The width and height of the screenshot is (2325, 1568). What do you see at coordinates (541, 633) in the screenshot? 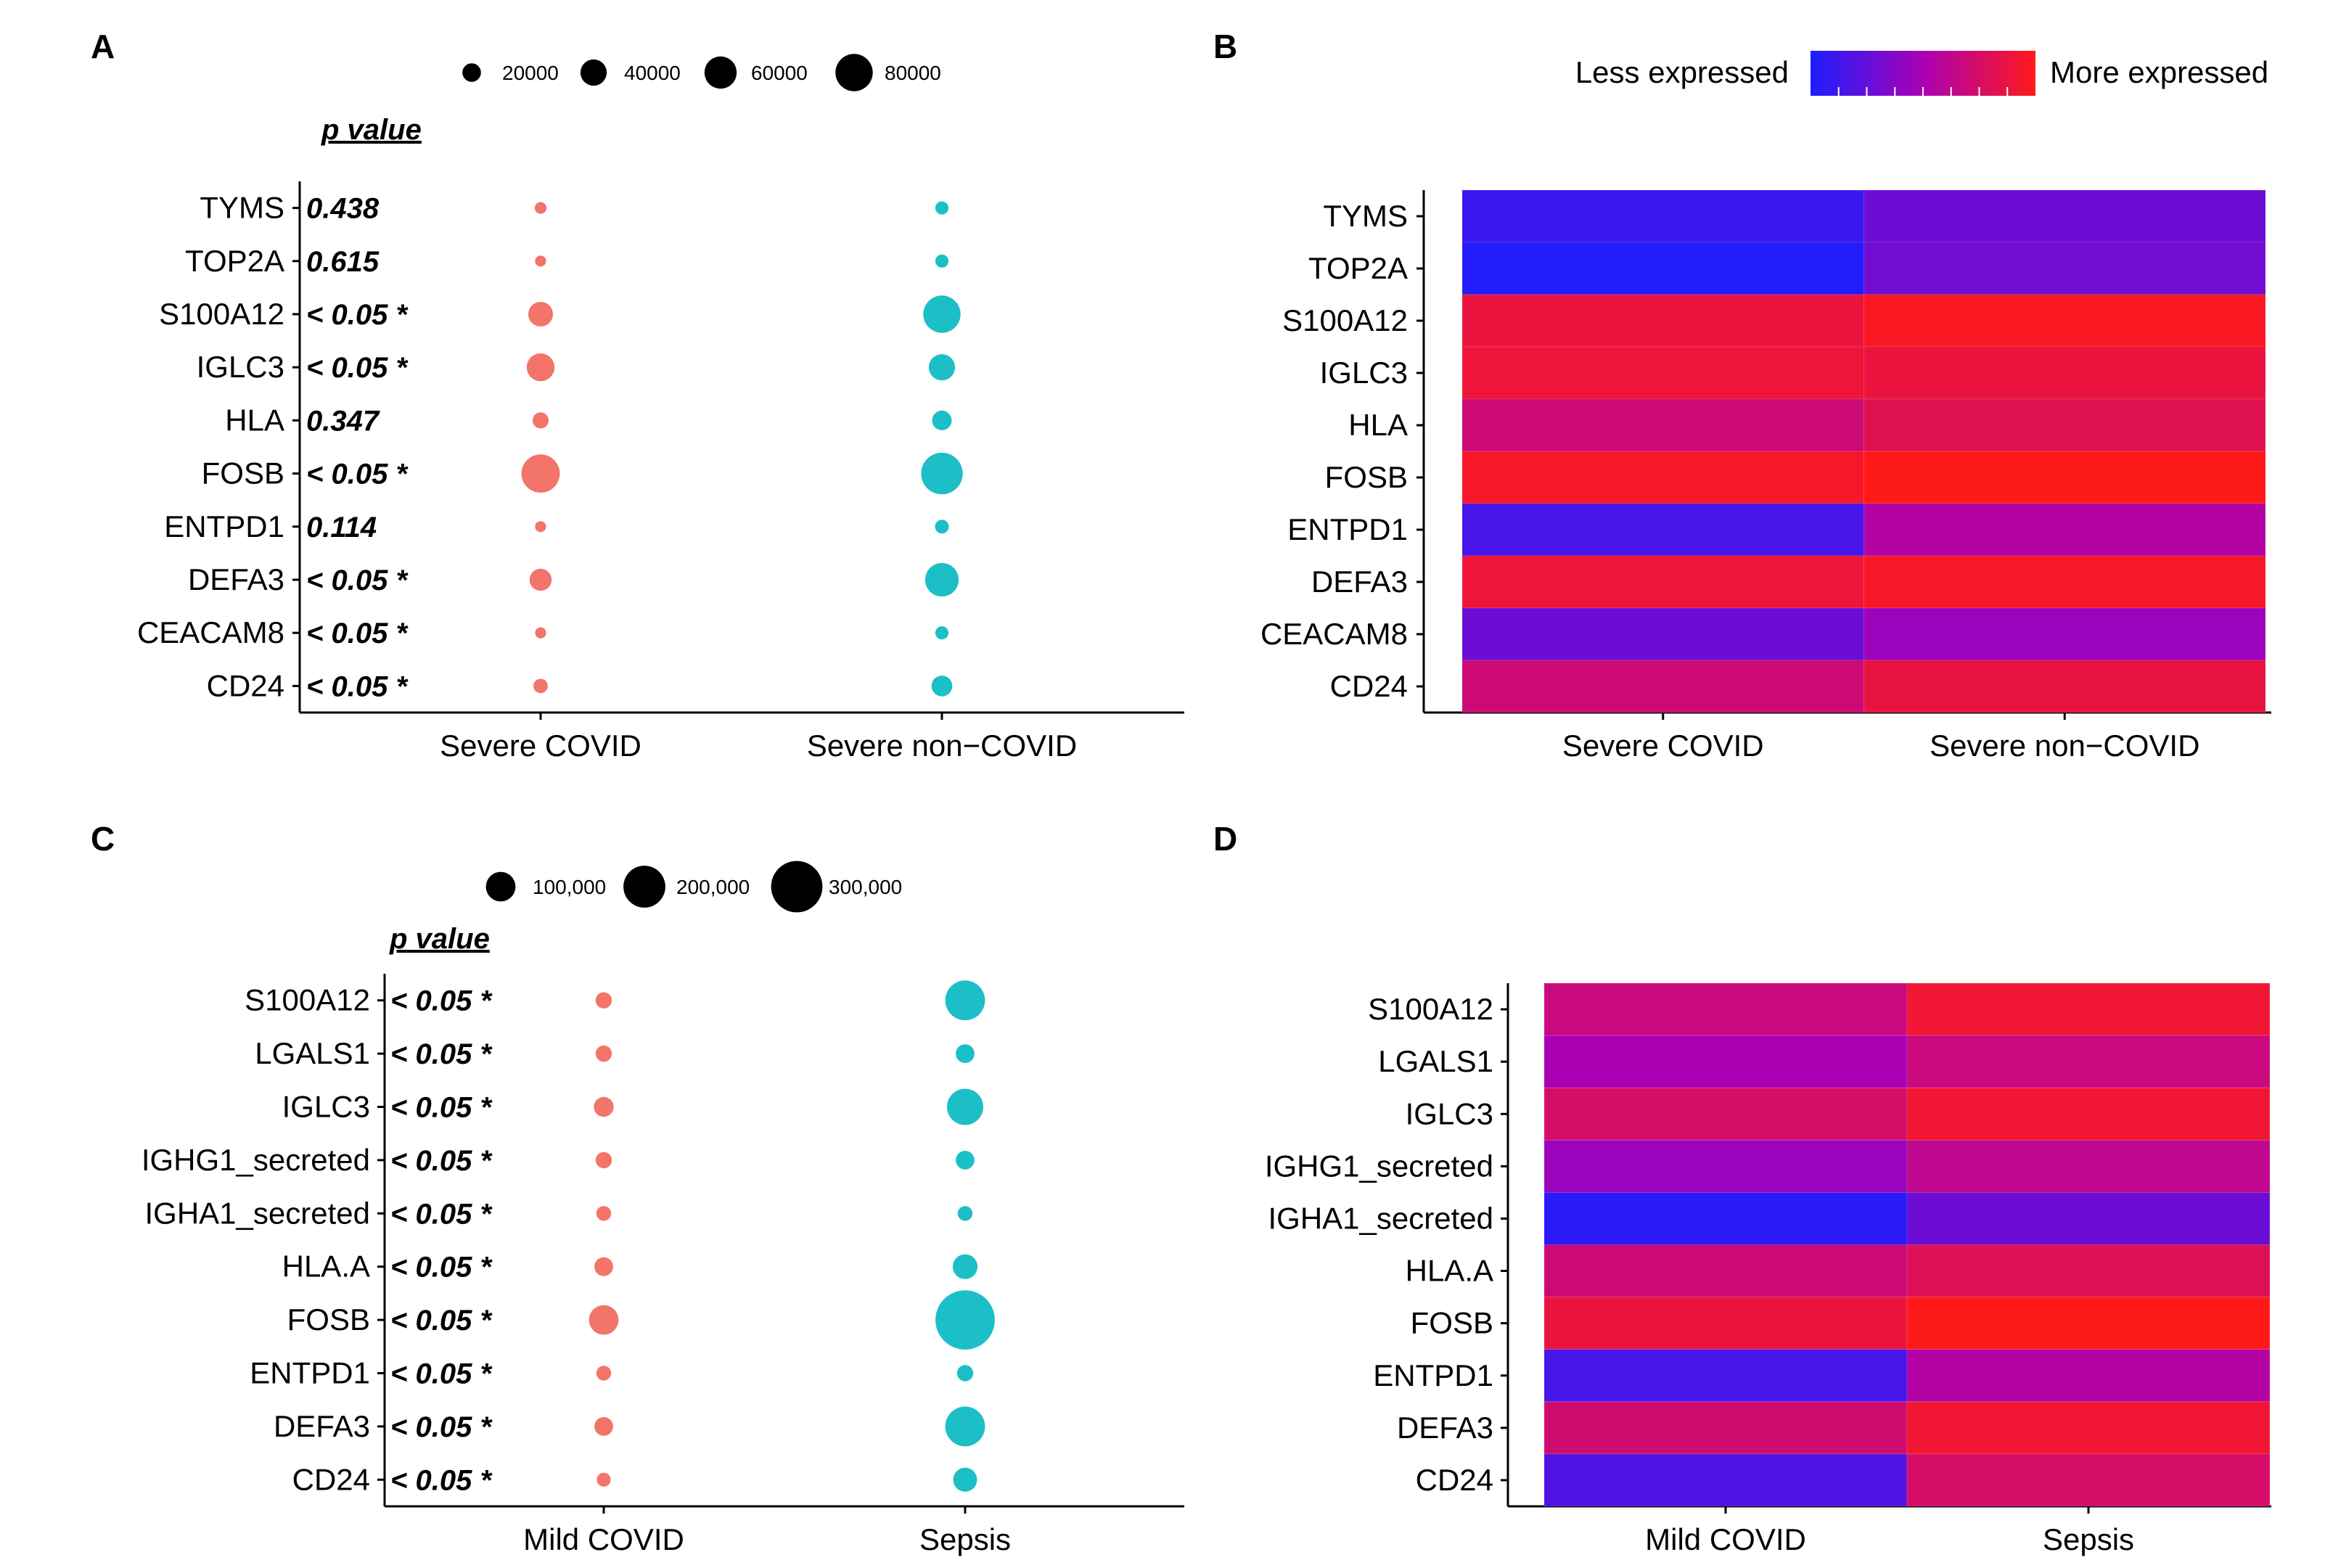
I see `panel-a-dot-severe-covid-ceacam8` at bounding box center [541, 633].